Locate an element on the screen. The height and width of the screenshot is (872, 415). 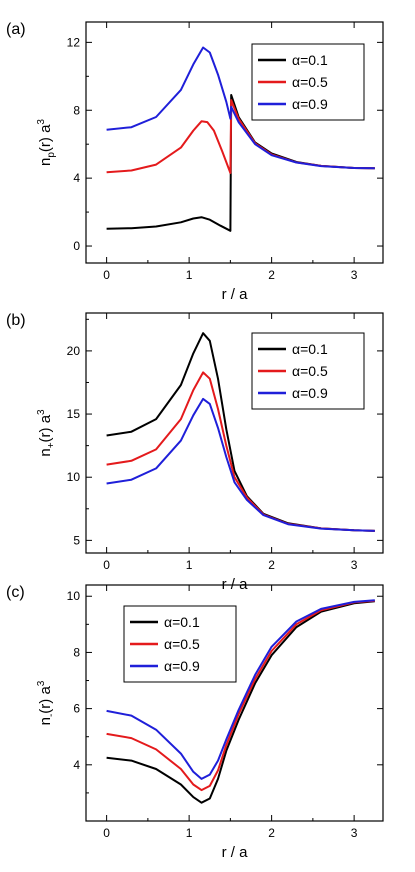
y-tick-label: 15 is located at coordinates (74, 414).